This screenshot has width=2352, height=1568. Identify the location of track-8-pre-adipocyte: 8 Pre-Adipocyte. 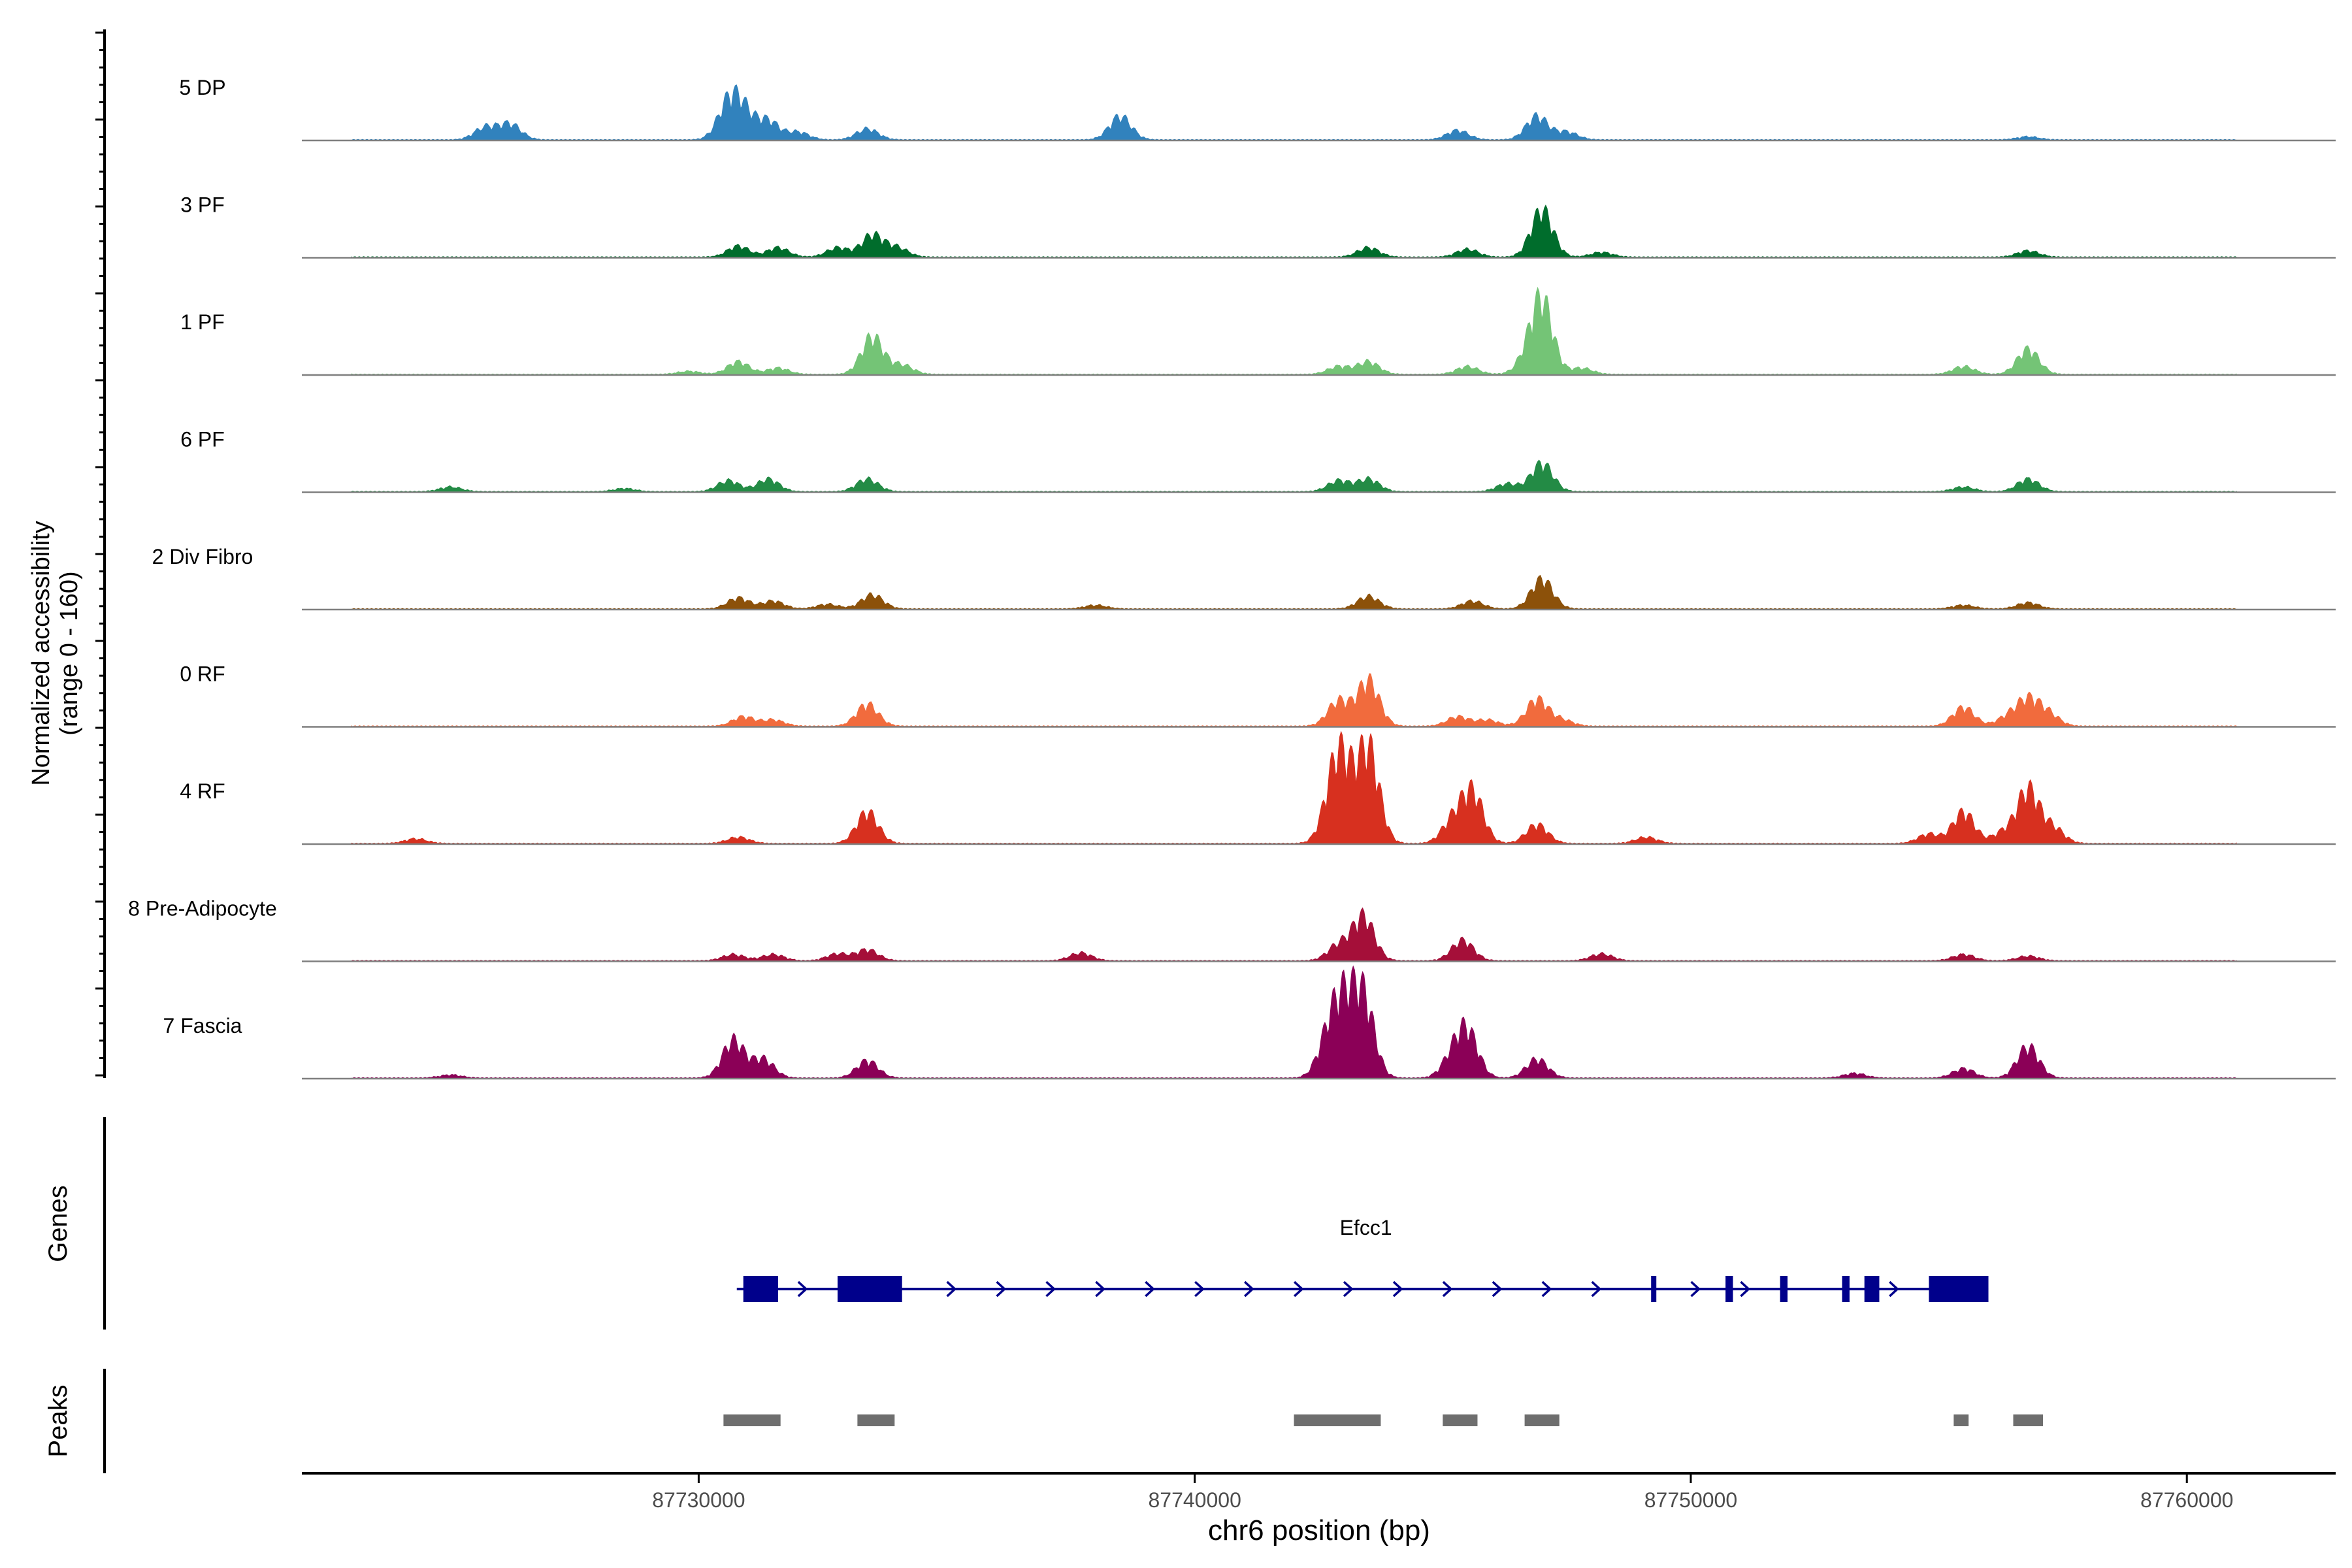
(1232, 929).